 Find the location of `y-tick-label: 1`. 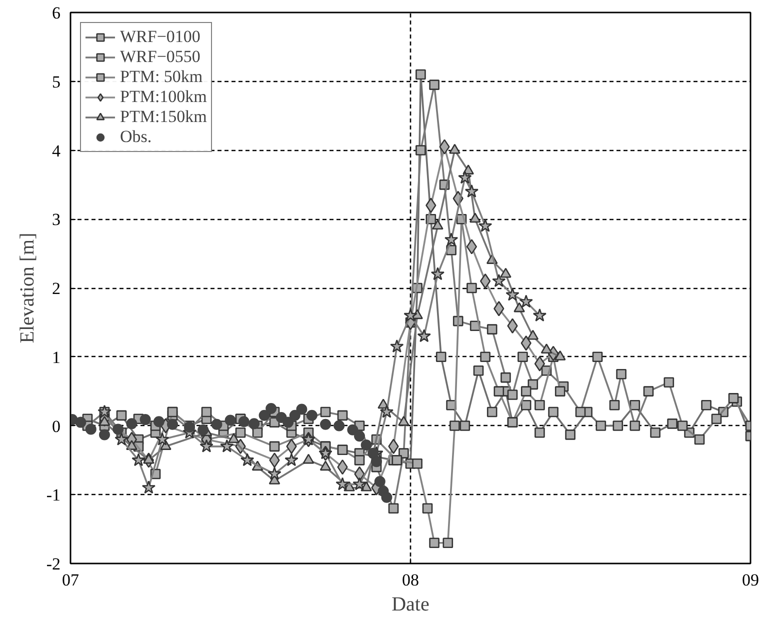

y-tick-label: 1 is located at coordinates (56, 357).